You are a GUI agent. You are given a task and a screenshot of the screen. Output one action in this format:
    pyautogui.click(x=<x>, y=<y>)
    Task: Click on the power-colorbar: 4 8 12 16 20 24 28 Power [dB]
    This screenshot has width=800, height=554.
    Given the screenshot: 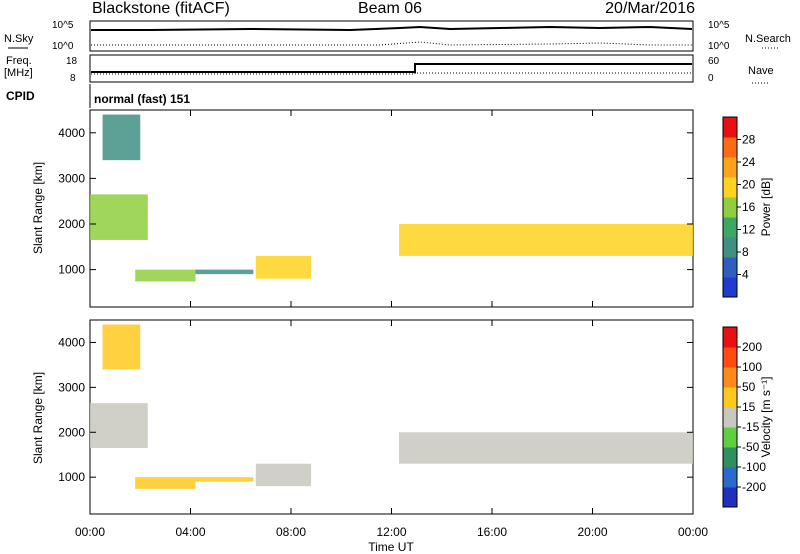 What is the action you would take?
    pyautogui.click(x=747, y=207)
    